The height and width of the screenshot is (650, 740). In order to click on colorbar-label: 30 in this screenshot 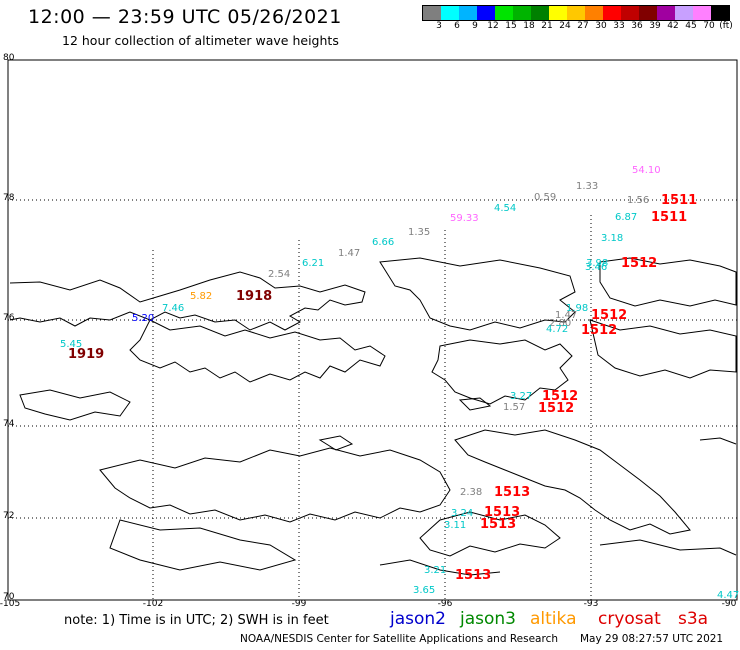, I will do `click(601, 26)`.